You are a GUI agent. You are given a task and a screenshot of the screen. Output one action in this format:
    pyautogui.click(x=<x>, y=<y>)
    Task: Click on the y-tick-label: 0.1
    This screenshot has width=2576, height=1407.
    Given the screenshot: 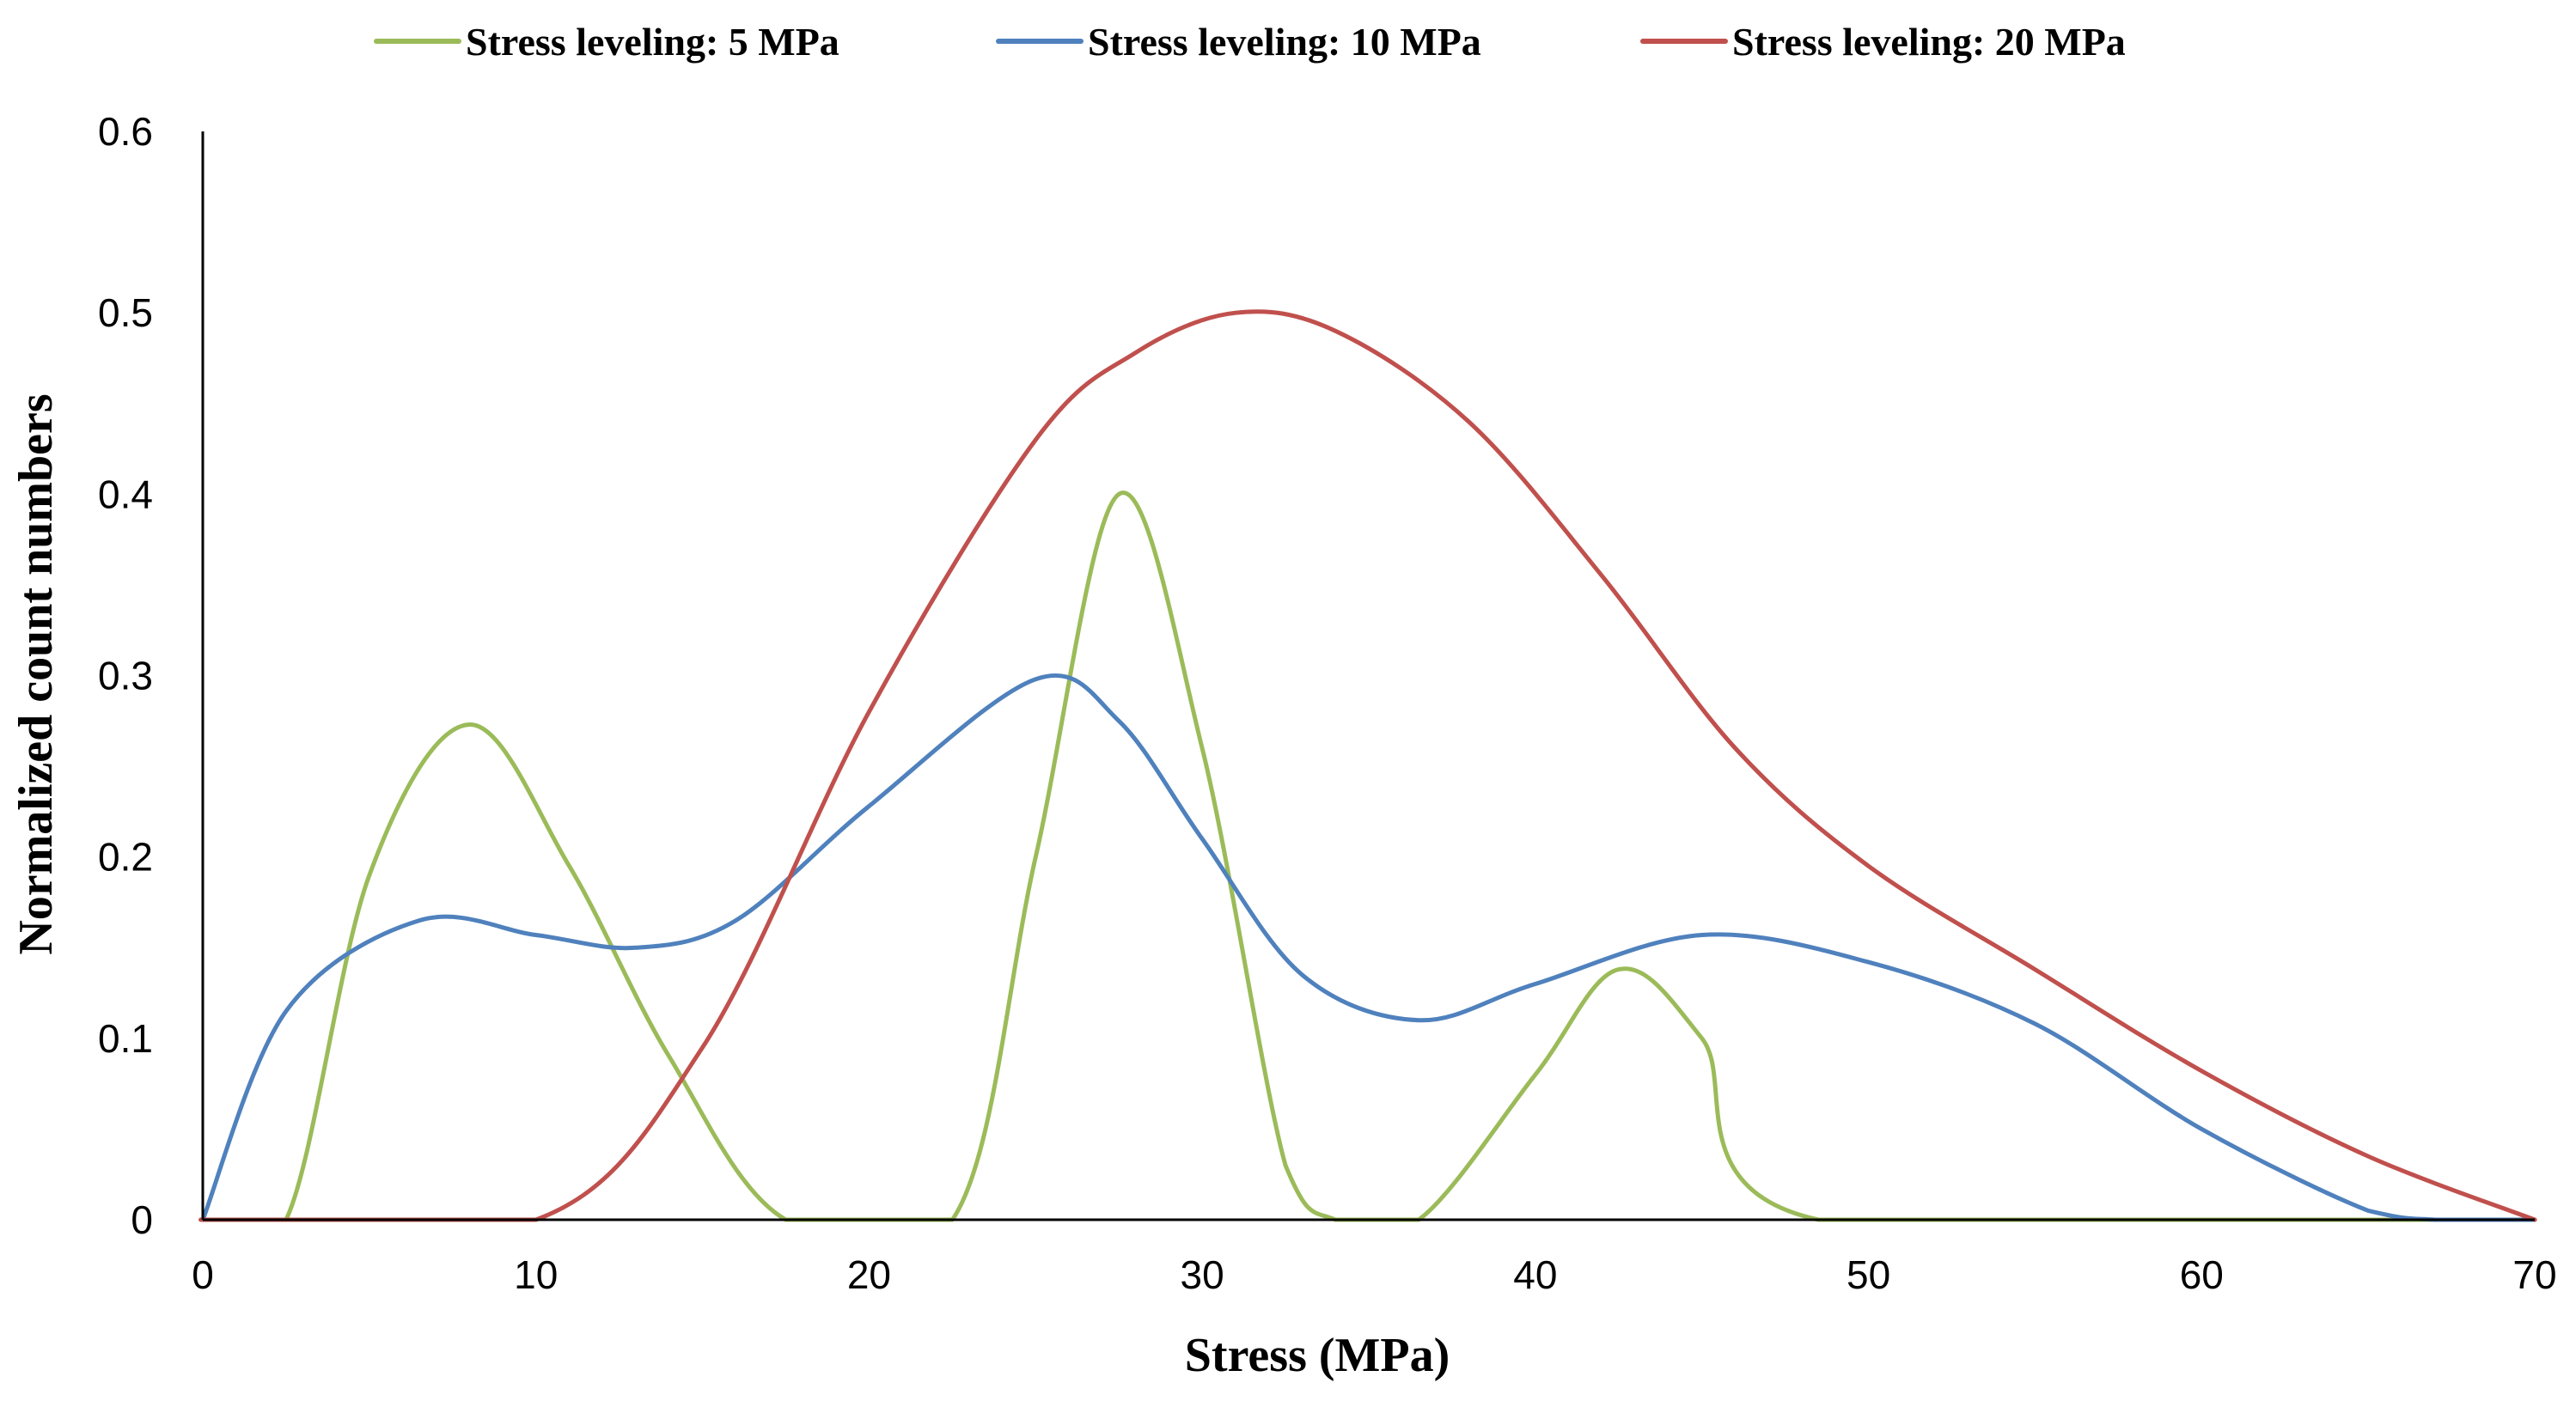 What is the action you would take?
    pyautogui.click(x=125, y=1038)
    